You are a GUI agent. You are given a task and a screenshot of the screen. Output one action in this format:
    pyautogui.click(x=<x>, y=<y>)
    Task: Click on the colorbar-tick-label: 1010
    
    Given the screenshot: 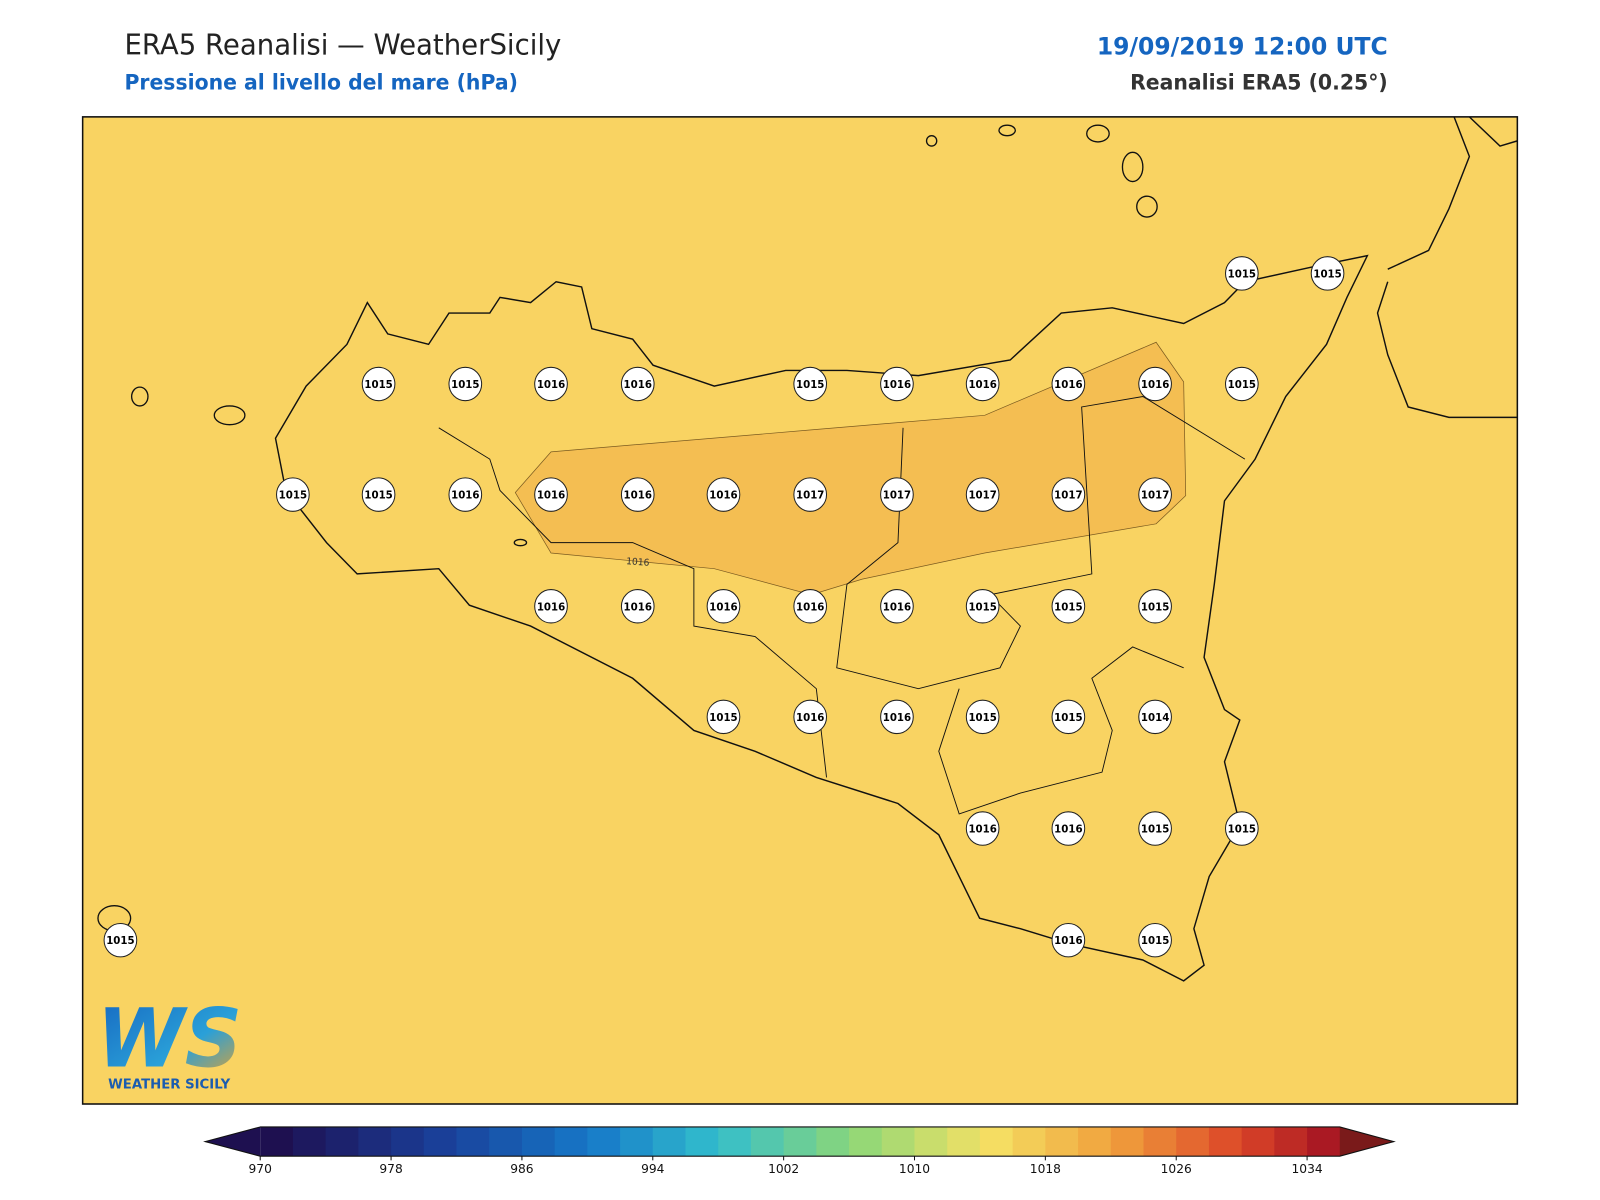 What is the action you would take?
    pyautogui.click(x=914, y=1169)
    